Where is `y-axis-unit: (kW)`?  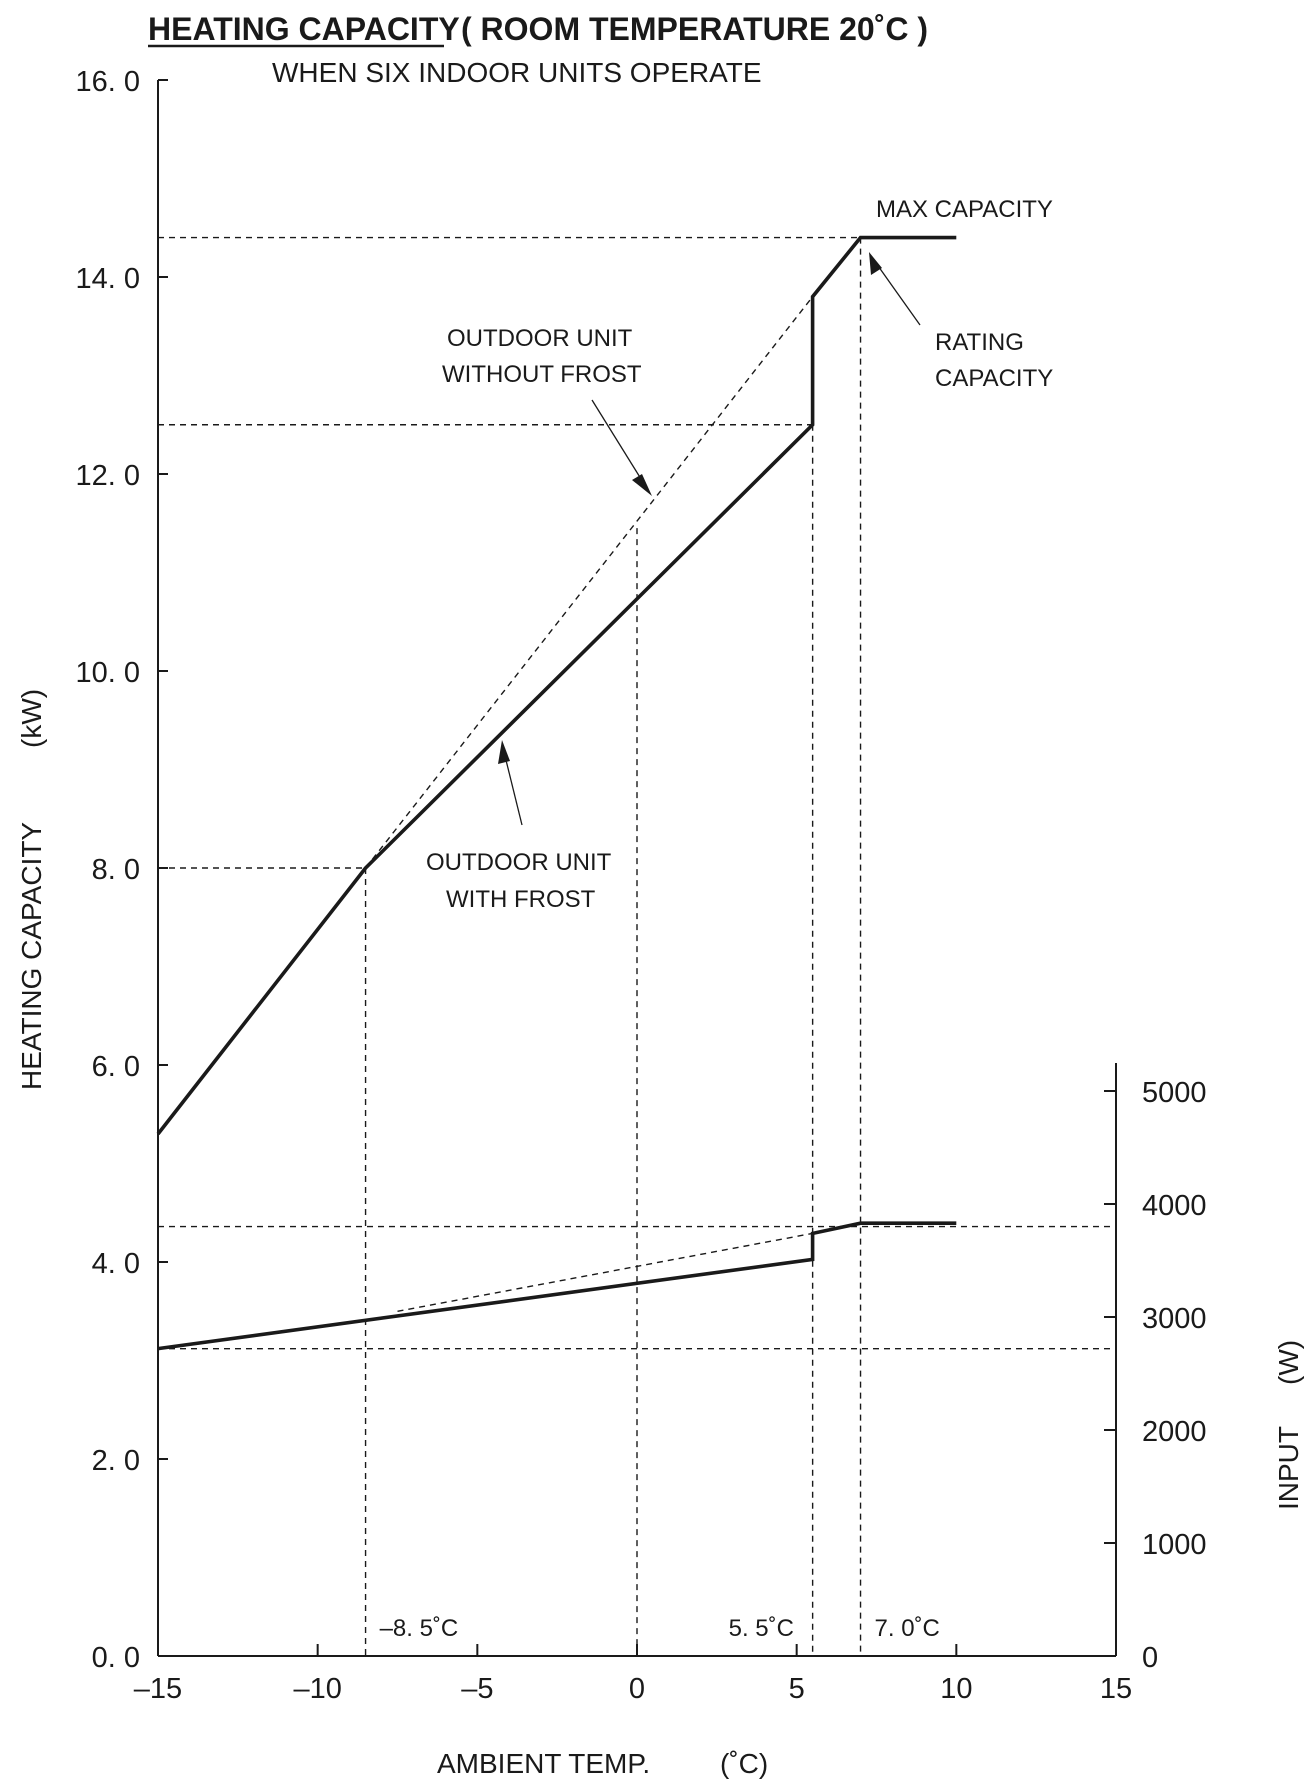
y-axis-unit: (kW) is located at coordinates (31, 718).